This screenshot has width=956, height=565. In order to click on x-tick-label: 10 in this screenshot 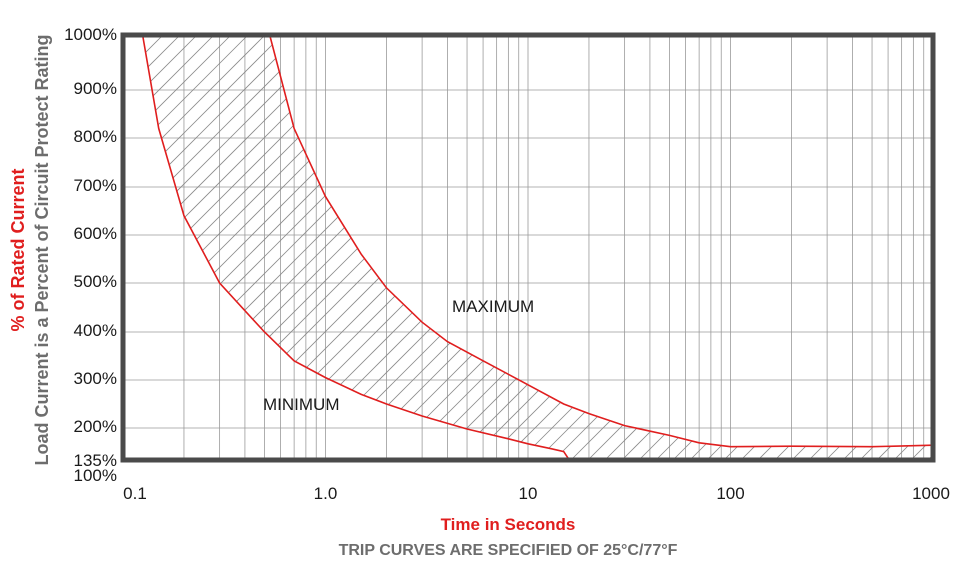, I will do `click(528, 493)`.